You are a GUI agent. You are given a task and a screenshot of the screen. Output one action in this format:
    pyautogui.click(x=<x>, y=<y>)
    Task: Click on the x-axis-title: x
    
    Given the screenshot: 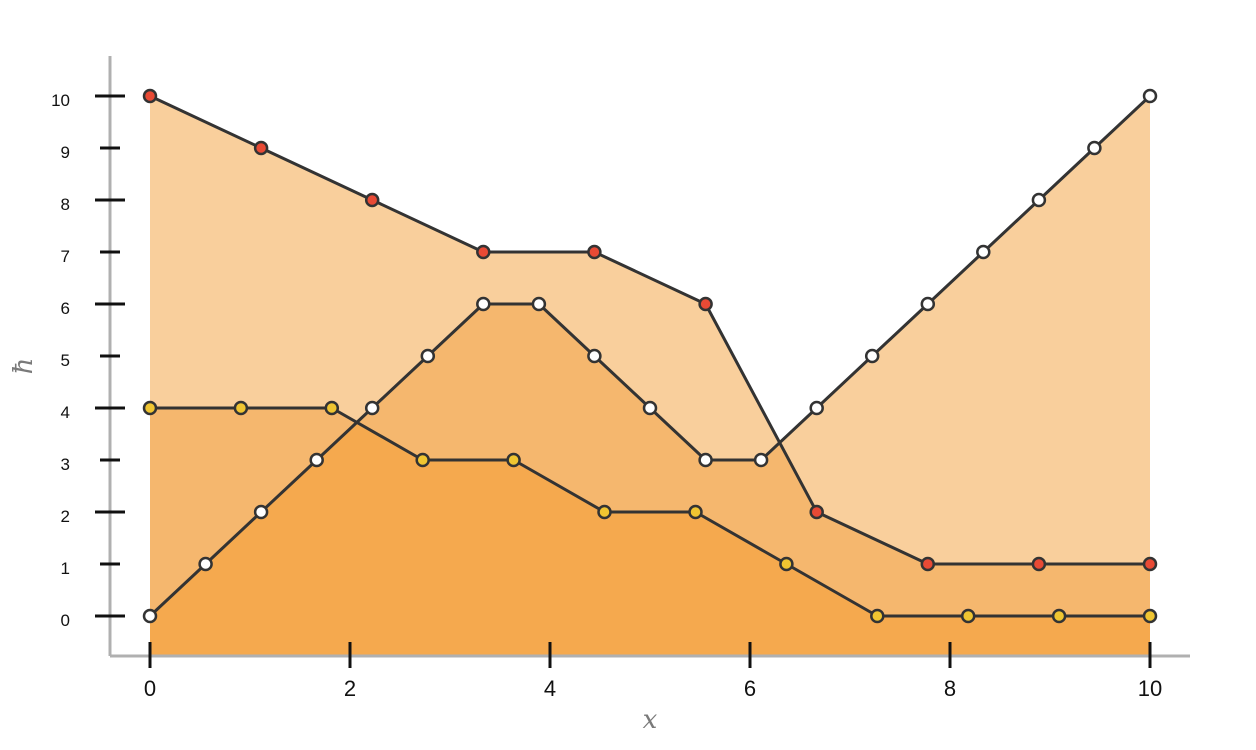 What is the action you would take?
    pyautogui.click(x=650, y=720)
    